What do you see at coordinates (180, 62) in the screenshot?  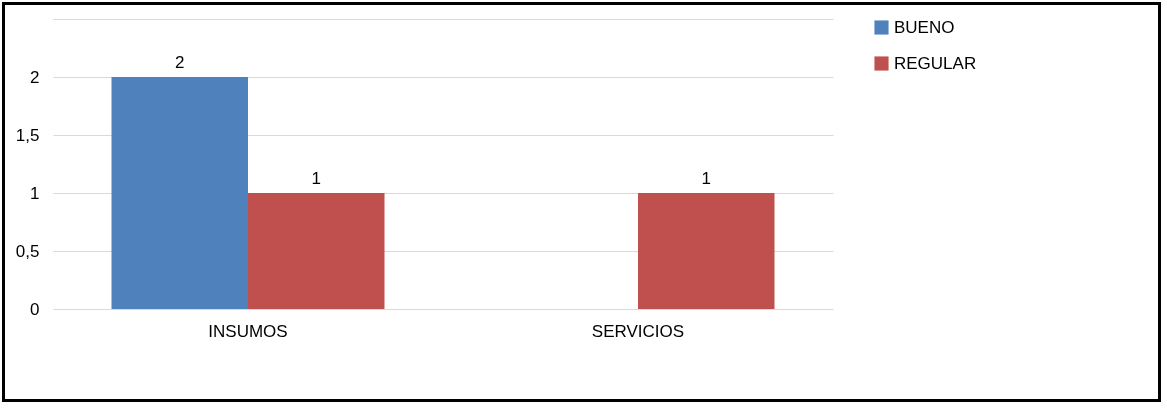 I see `data-label: 2` at bounding box center [180, 62].